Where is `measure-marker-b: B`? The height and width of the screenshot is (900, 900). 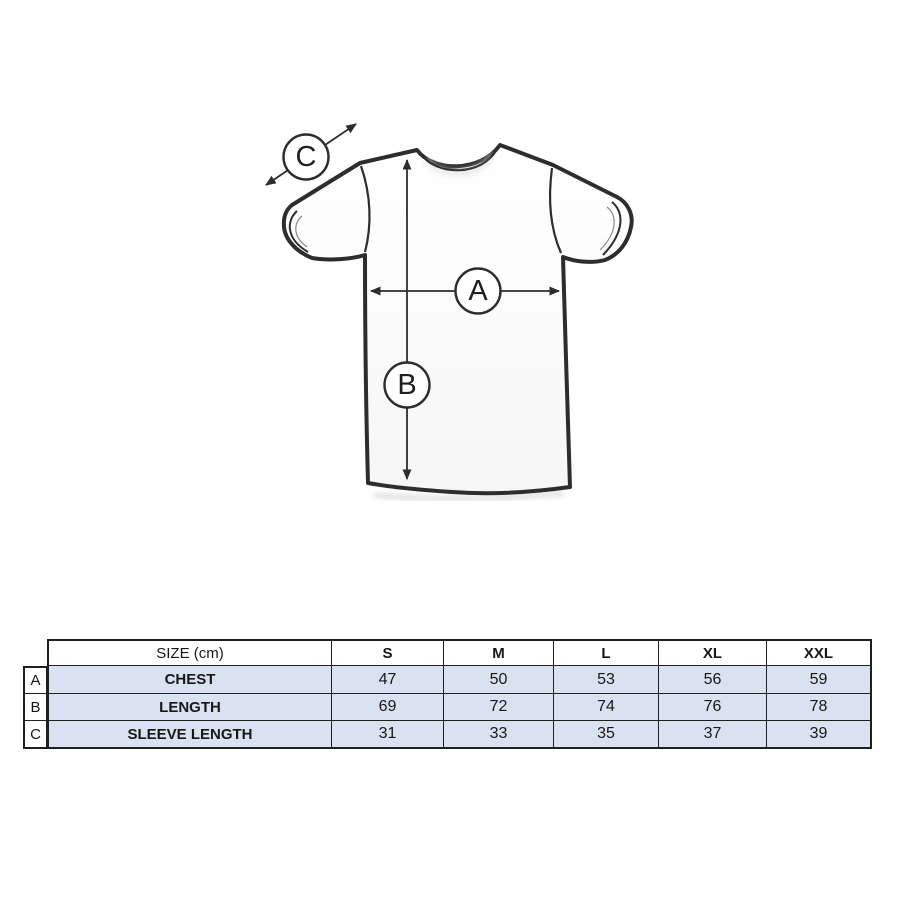
measure-marker-b: B is located at coordinates (407, 385).